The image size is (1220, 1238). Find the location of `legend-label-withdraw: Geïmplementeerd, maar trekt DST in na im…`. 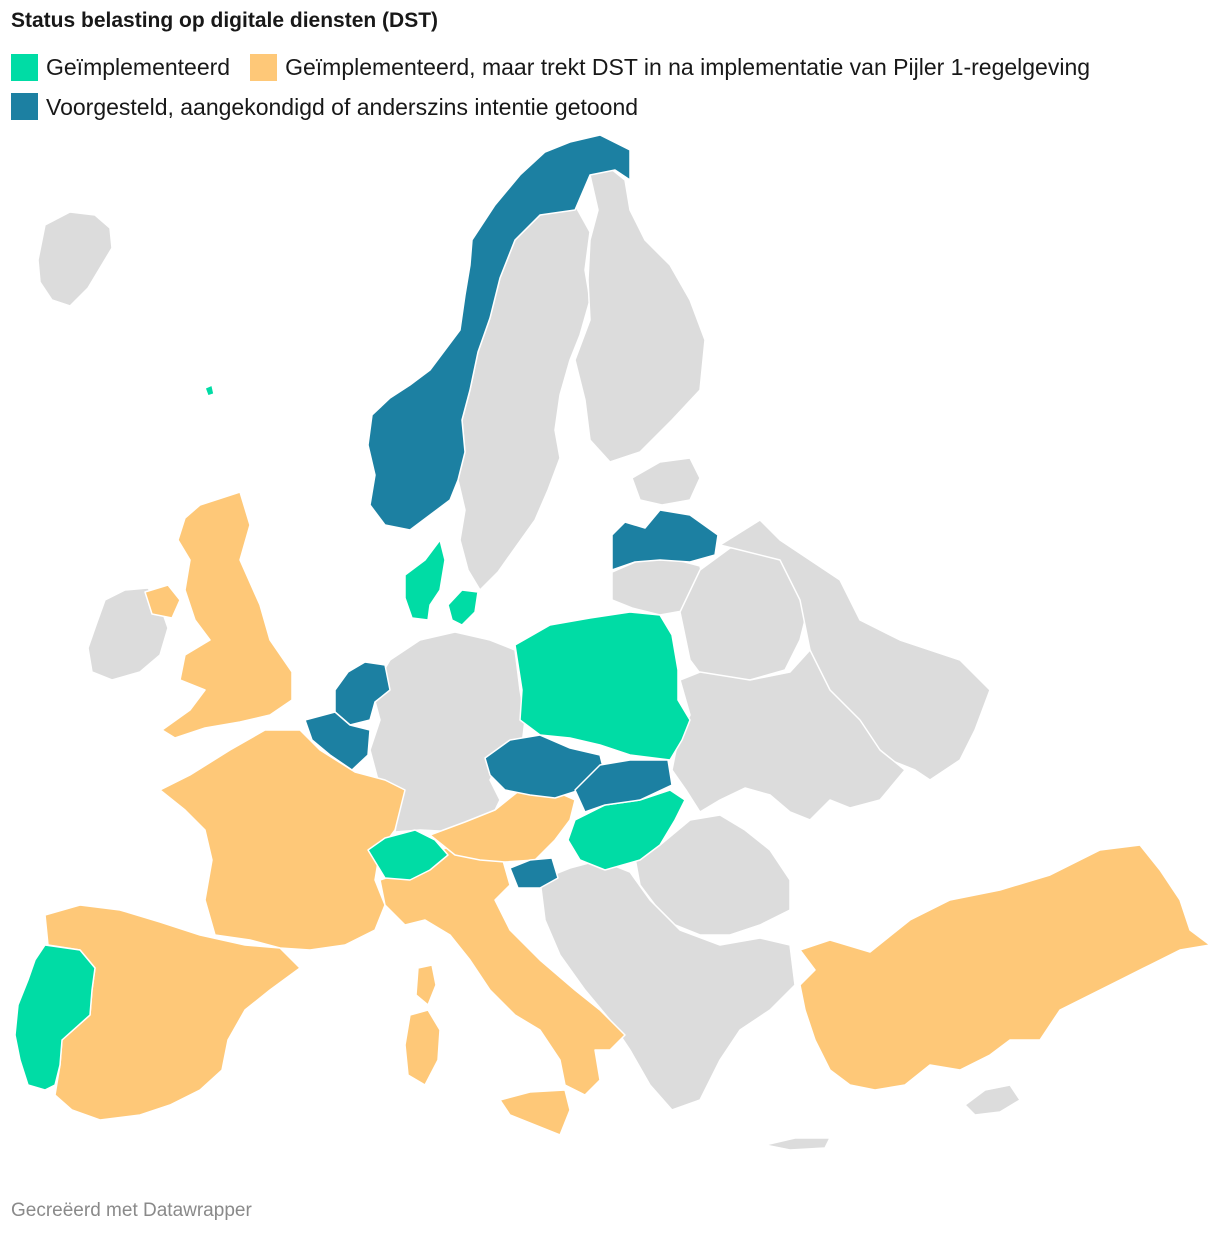

legend-label-withdraw: Geïmplementeerd, maar trekt DST in na im… is located at coordinates (688, 67).